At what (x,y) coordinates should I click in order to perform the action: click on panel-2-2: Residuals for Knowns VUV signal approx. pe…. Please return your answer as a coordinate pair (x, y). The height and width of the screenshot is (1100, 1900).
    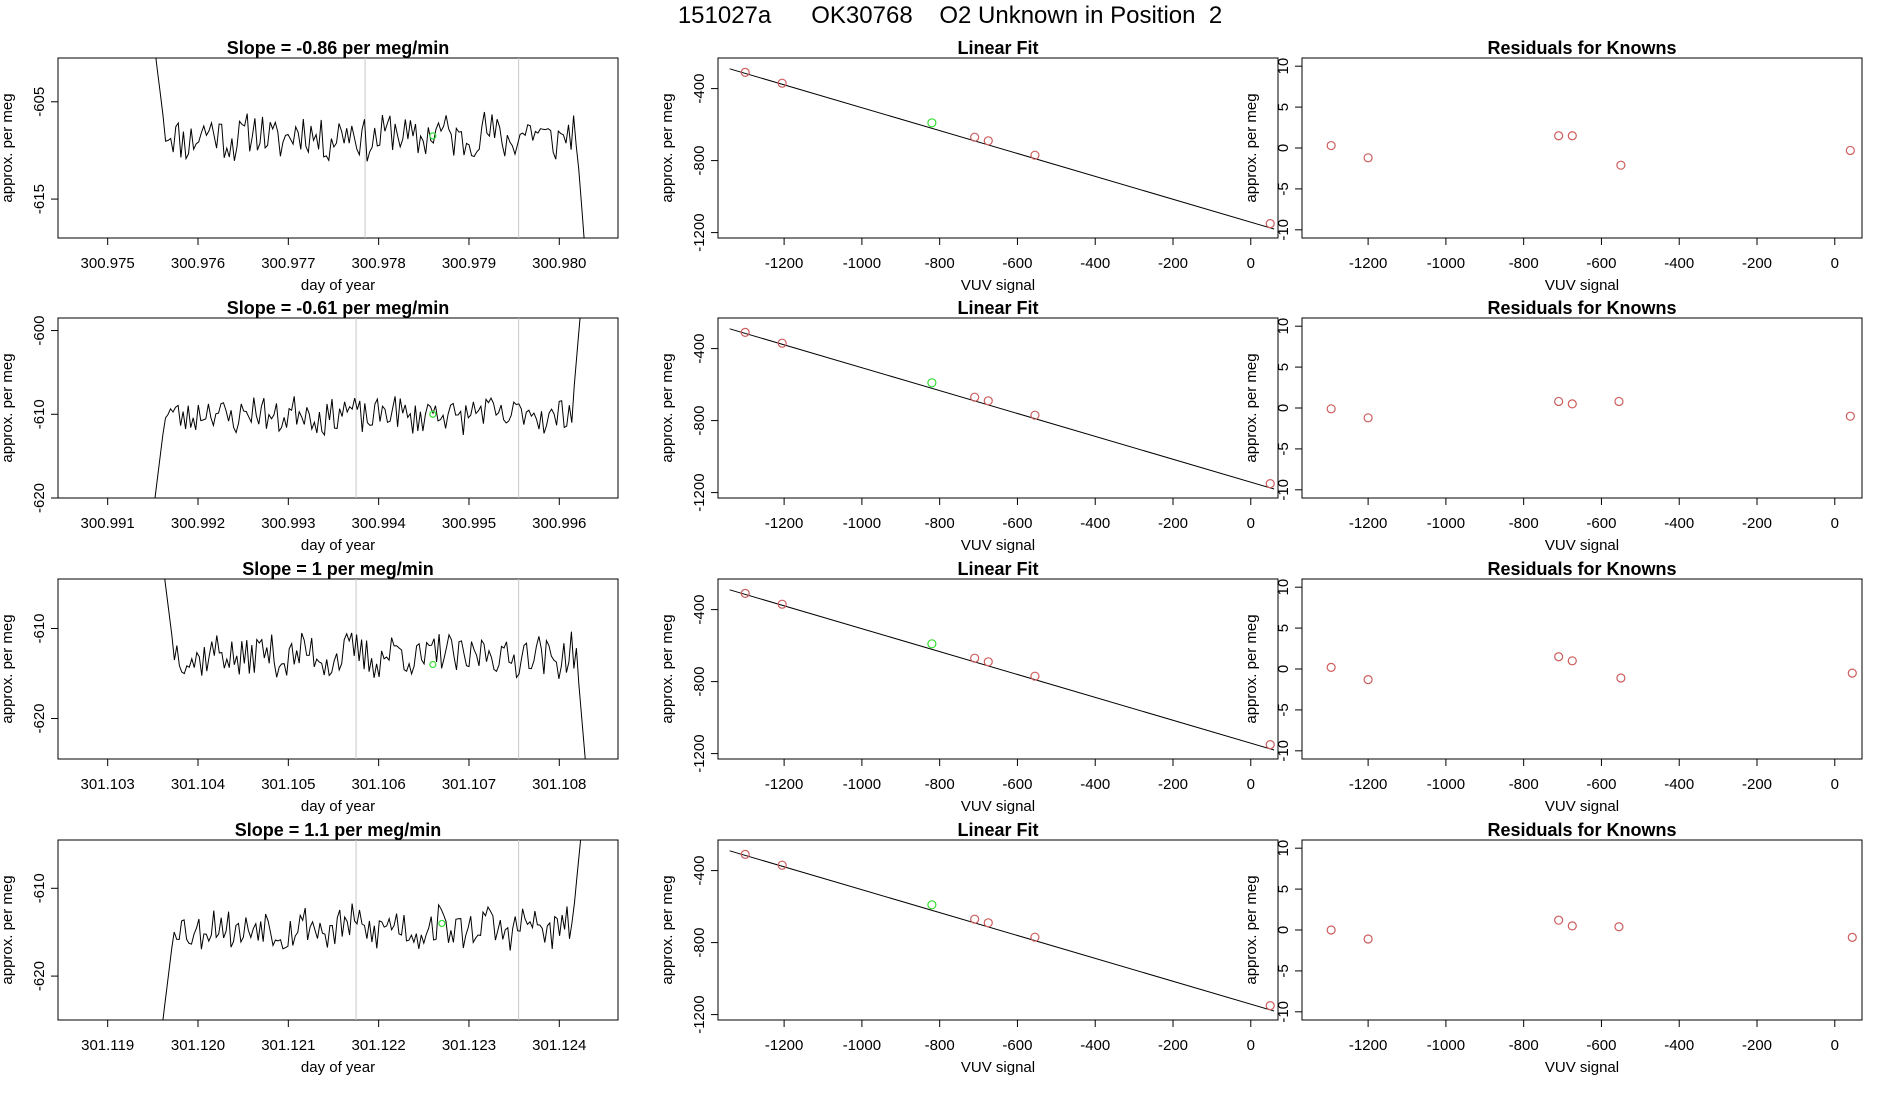
    Looking at the image, I should click on (1553, 687).